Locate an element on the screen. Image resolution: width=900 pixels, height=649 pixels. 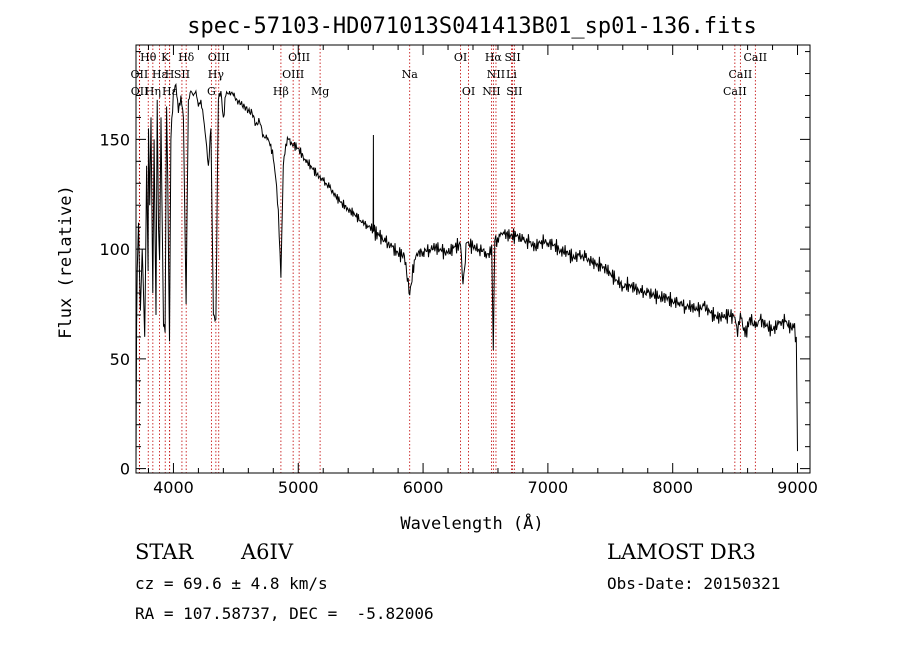
spectral-line-label: Hθ is located at coordinates (148, 57).